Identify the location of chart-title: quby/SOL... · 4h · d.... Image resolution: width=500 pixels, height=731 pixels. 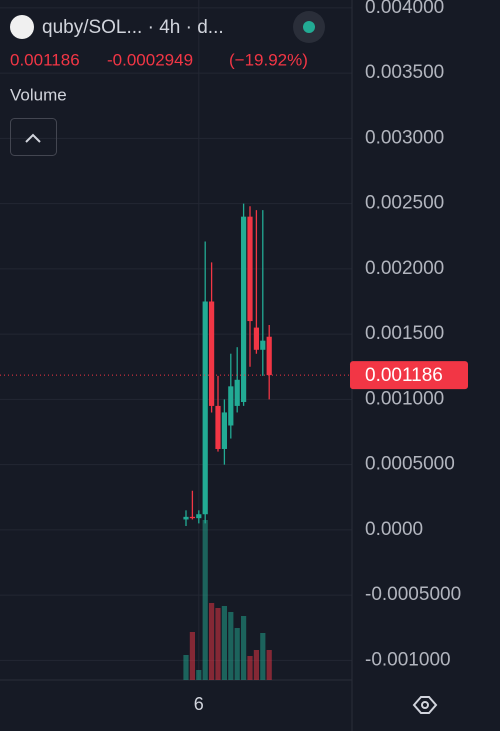
(133, 27).